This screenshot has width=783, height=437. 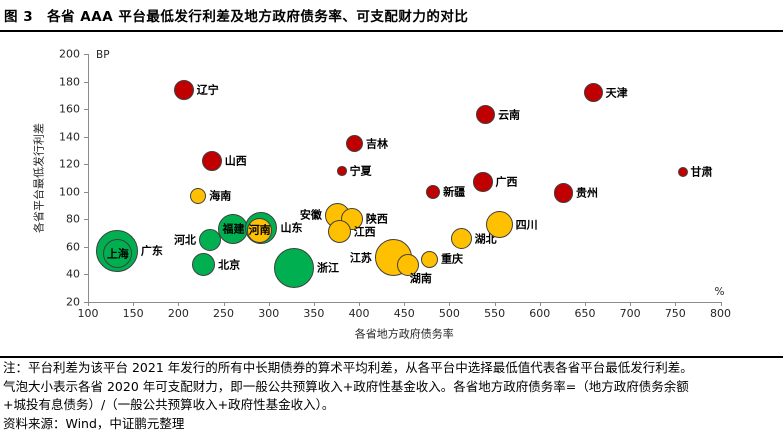 What do you see at coordinates (69, 54) in the screenshot?
I see `y-axis-tick-label: 200` at bounding box center [69, 54].